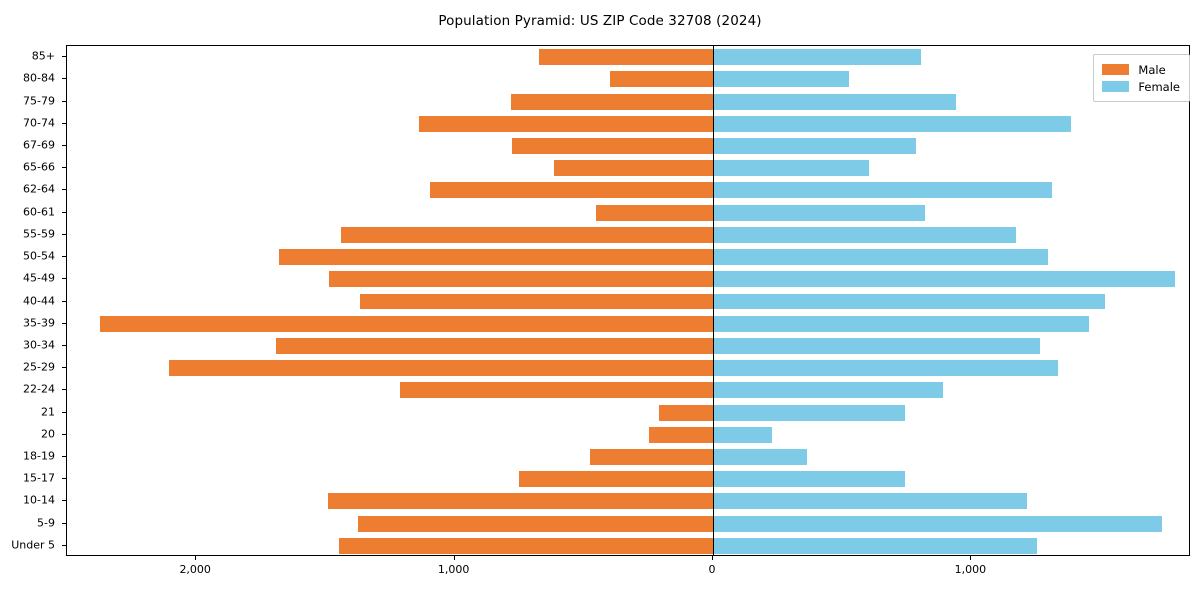  I want to click on zero-axis-line, so click(713, 300).